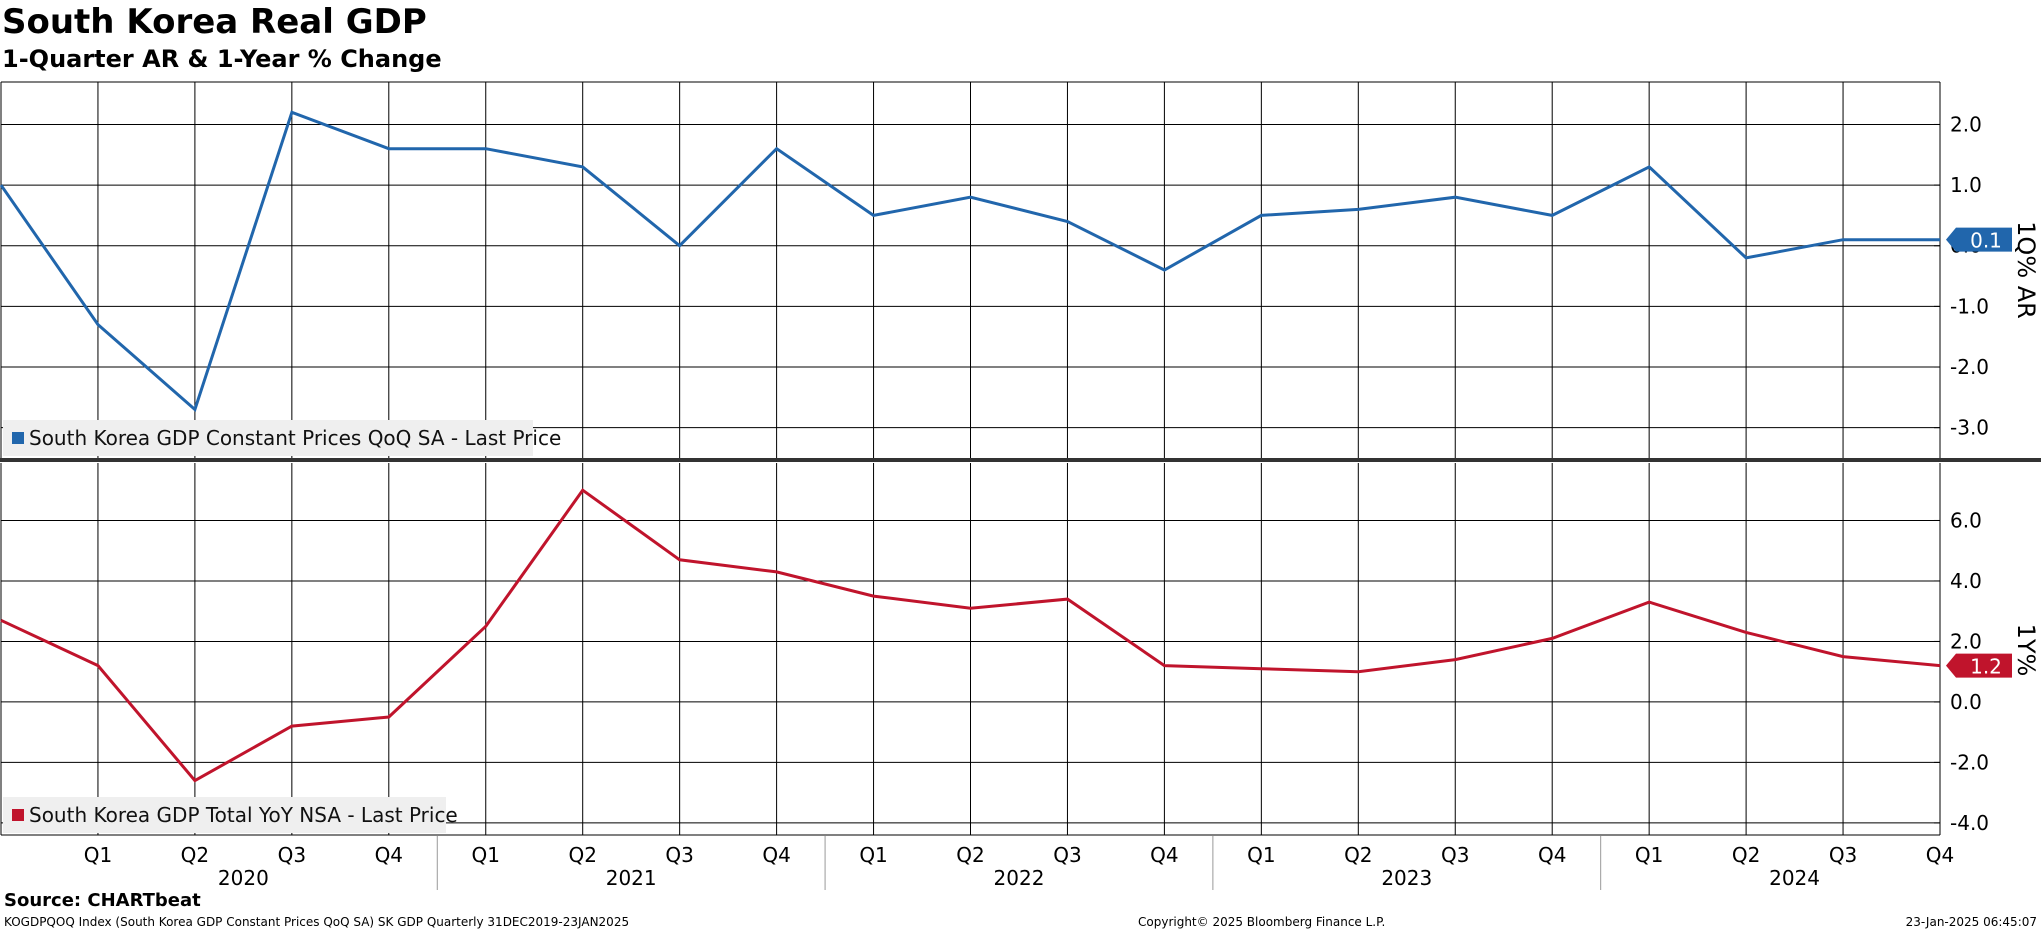  What do you see at coordinates (2026, 650) in the screenshot?
I see `y-axis-label-yoy: 1Y%` at bounding box center [2026, 650].